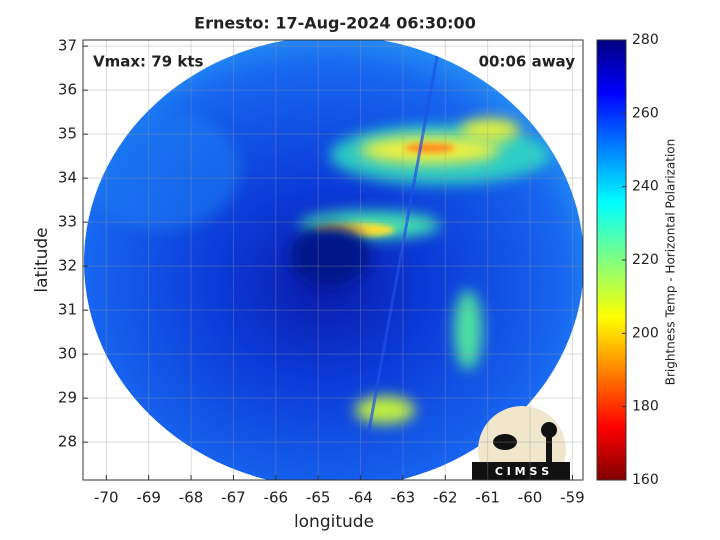  Describe the element at coordinates (522, 471) in the screenshot. I see `logo-text: C I M S S` at that location.